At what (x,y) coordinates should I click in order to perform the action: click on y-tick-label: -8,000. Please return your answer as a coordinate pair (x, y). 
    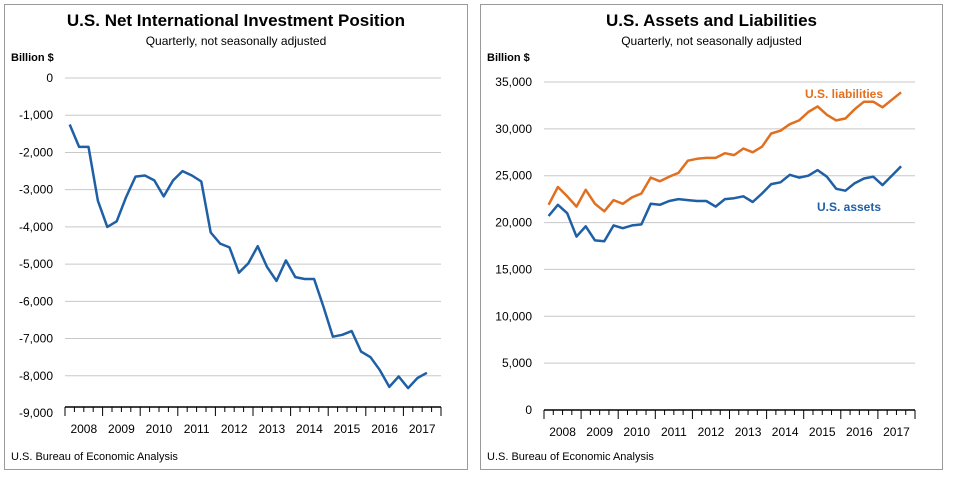
    Looking at the image, I should click on (36, 376).